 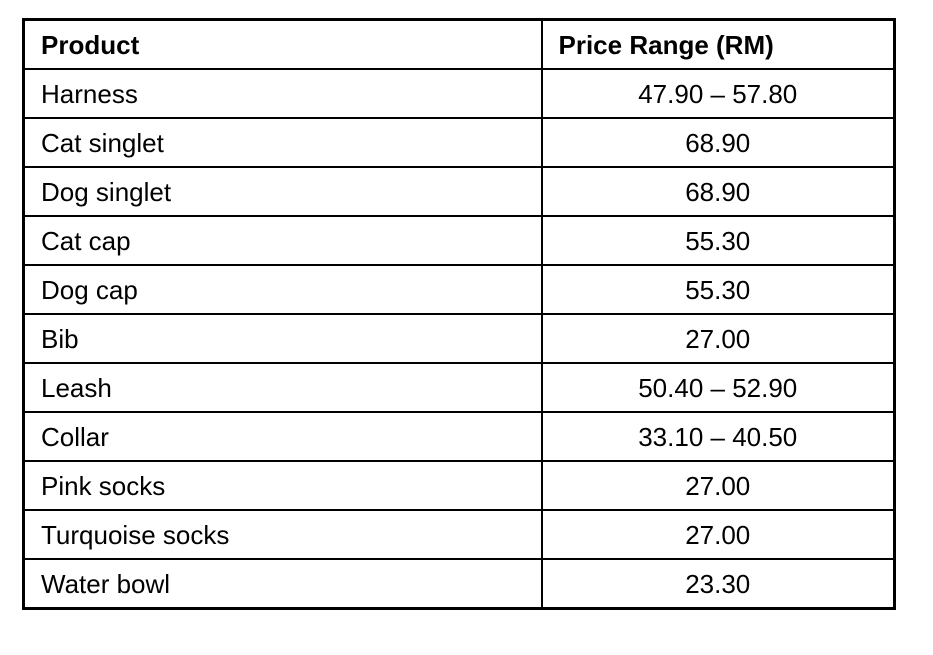 I want to click on product-cell: Turquoise socks, so click(x=282, y=534).